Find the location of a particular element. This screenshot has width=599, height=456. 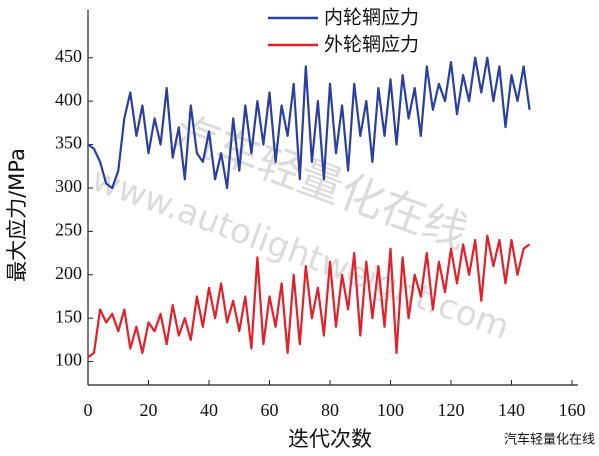

x-tick-label: 40 is located at coordinates (209, 410).